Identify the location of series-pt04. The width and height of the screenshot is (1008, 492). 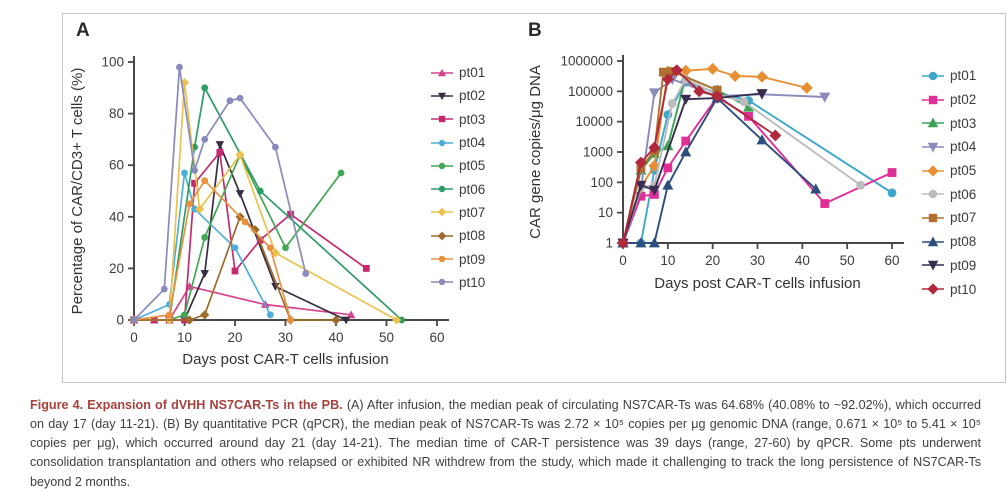
(202, 246).